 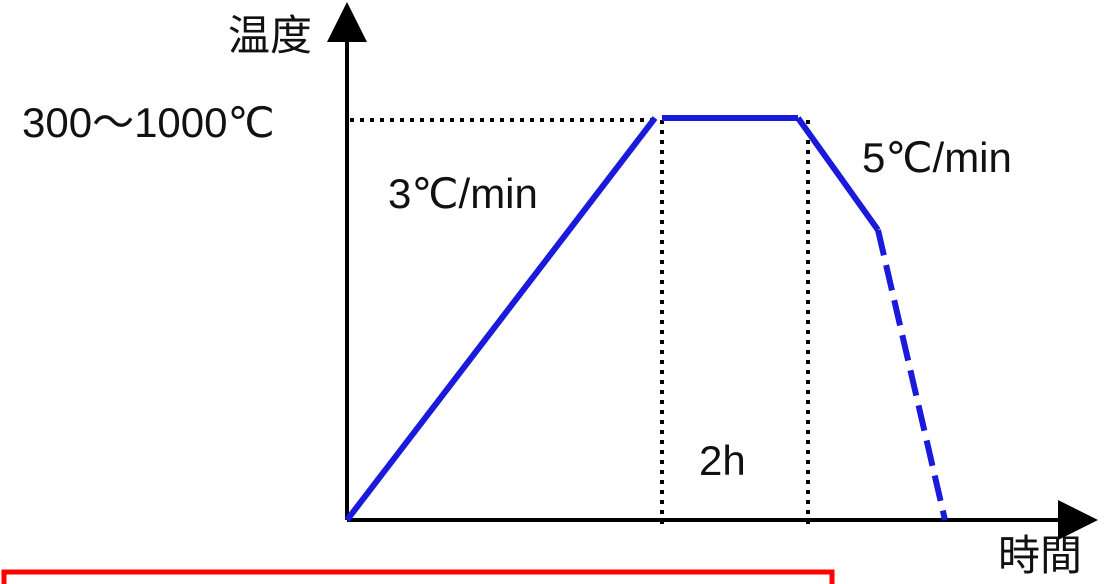 I want to click on highlight-box, so click(x=418, y=576).